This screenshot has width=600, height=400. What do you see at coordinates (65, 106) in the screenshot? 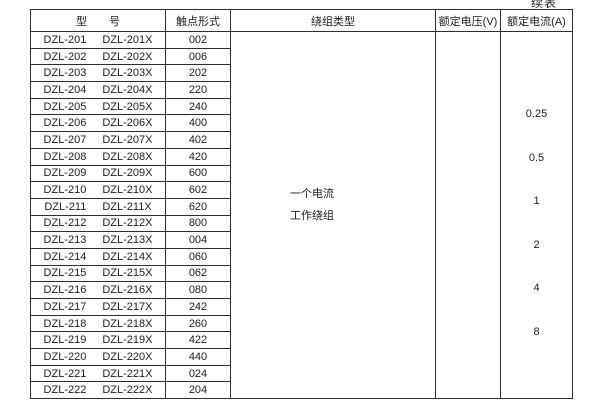
I see `model-standard: DZL-205` at bounding box center [65, 106].